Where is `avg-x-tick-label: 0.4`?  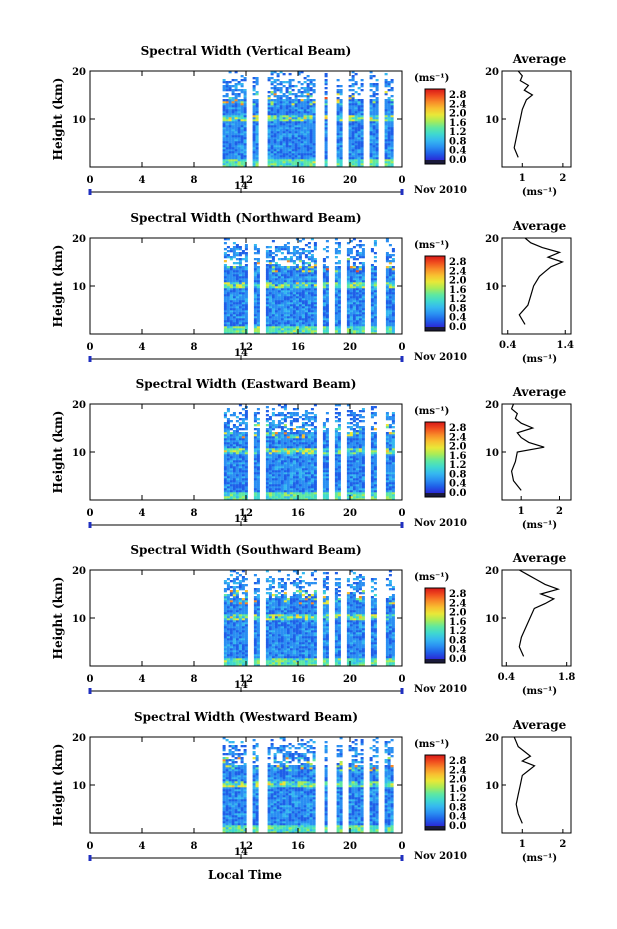
avg-x-tick-label: 0.4 is located at coordinates (507, 345).